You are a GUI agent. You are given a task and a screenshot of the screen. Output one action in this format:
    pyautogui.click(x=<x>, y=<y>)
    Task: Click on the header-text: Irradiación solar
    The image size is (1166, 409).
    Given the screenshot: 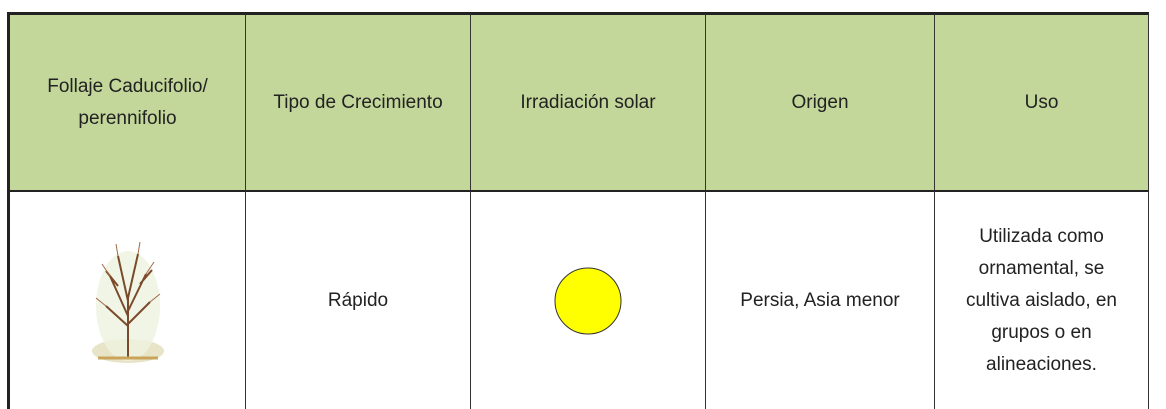 What is the action you would take?
    pyautogui.click(x=588, y=102)
    